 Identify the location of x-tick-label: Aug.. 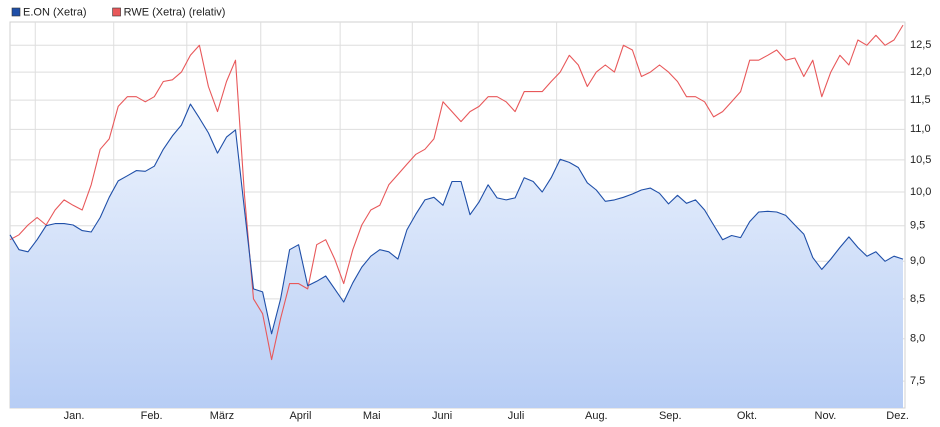
(596, 416).